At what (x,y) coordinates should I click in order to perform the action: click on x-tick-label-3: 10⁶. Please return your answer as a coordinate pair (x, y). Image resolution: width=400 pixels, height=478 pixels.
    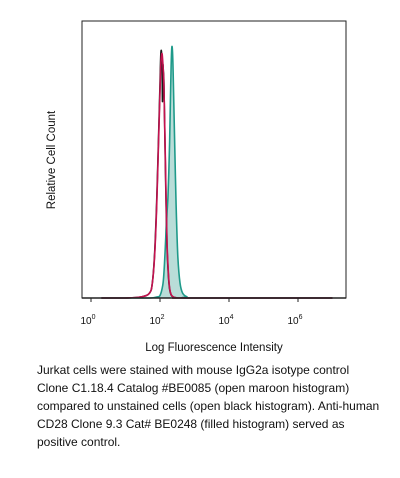
    Looking at the image, I should click on (294, 320).